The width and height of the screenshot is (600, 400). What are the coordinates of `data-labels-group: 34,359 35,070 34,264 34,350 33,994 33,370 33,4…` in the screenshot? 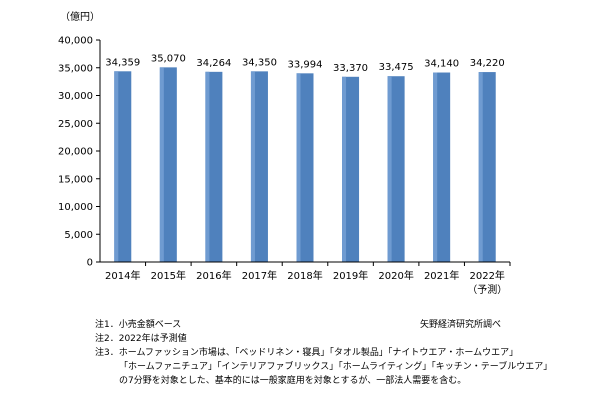 It's located at (304, 63).